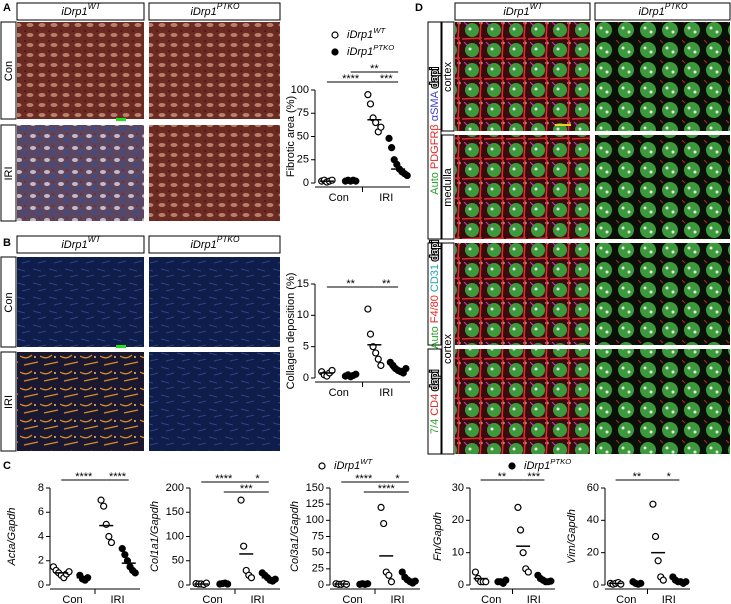  I want to click on stain-name: 7/4, so click(435, 426).